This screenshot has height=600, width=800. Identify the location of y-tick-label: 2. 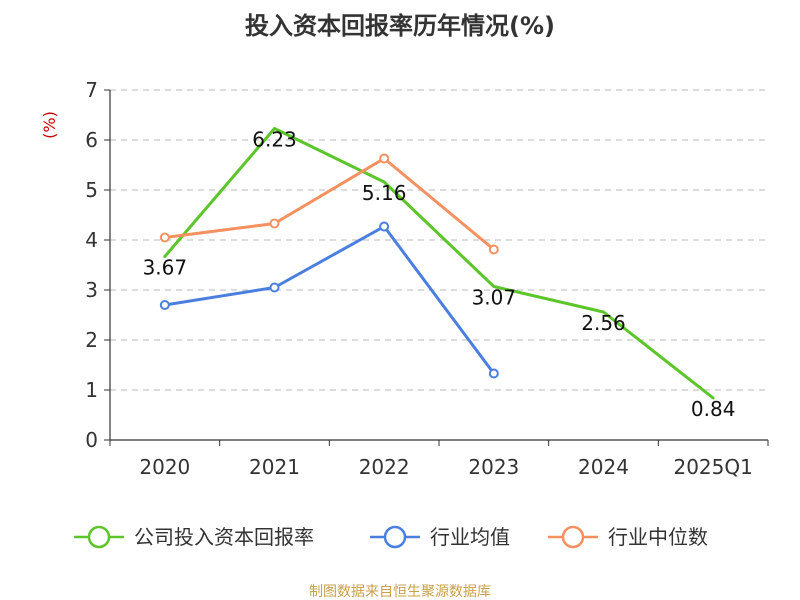
(91, 340).